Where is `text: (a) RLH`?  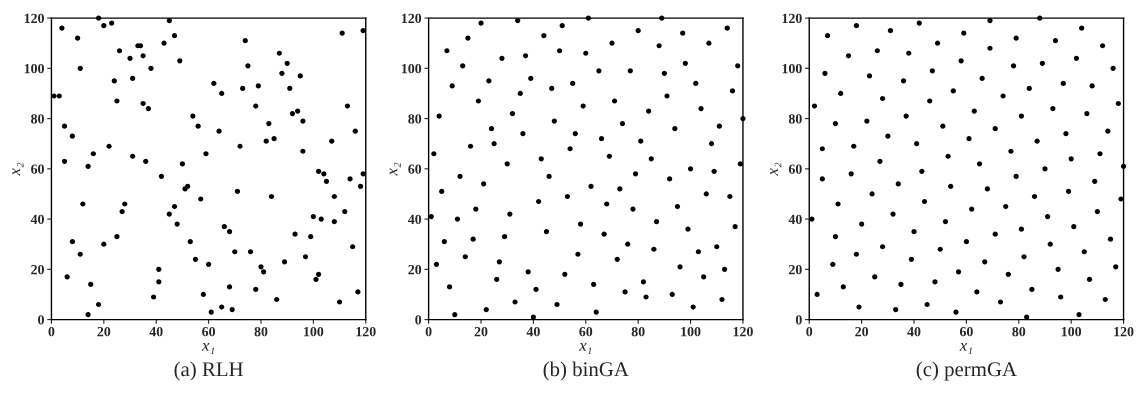
text: (a) RLH is located at coordinates (208, 371).